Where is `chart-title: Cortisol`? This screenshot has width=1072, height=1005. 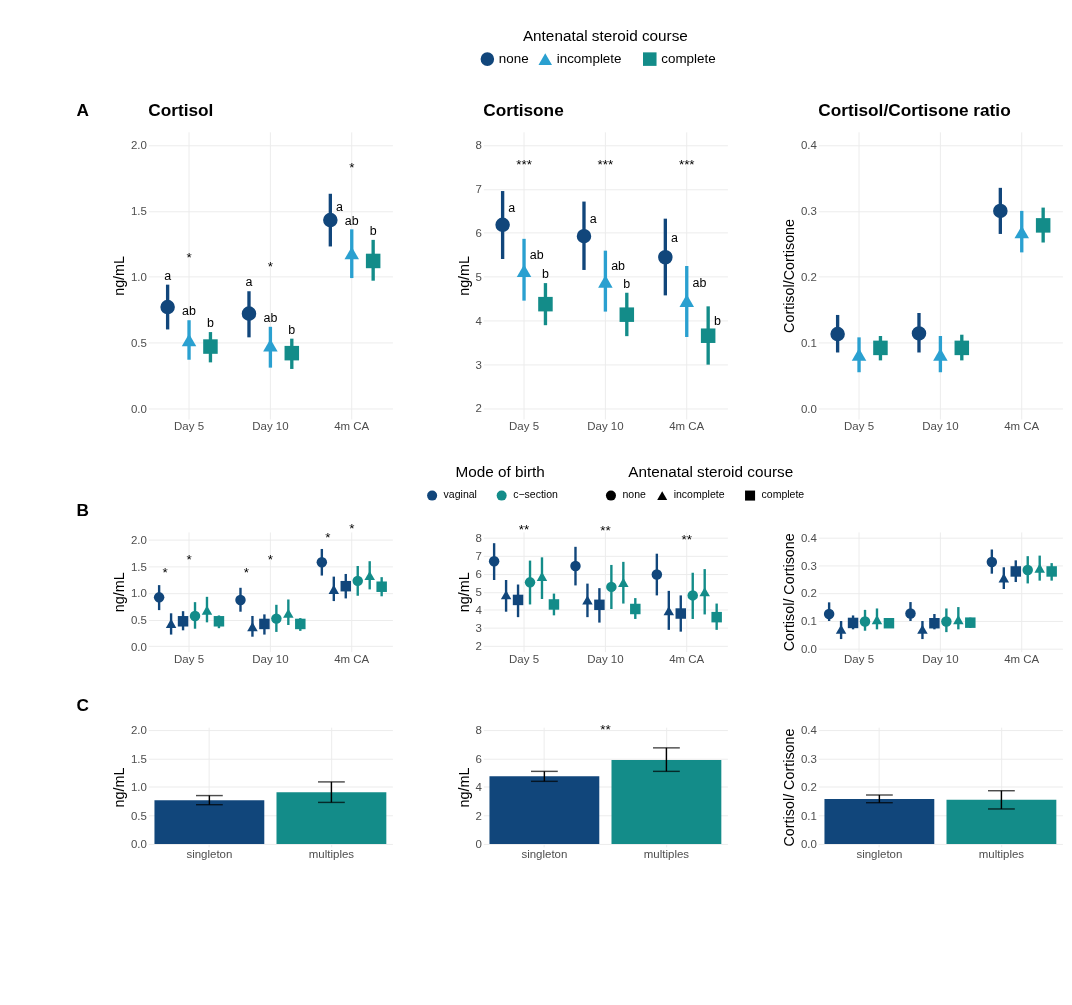
chart-title: Cortisol is located at coordinates (181, 109).